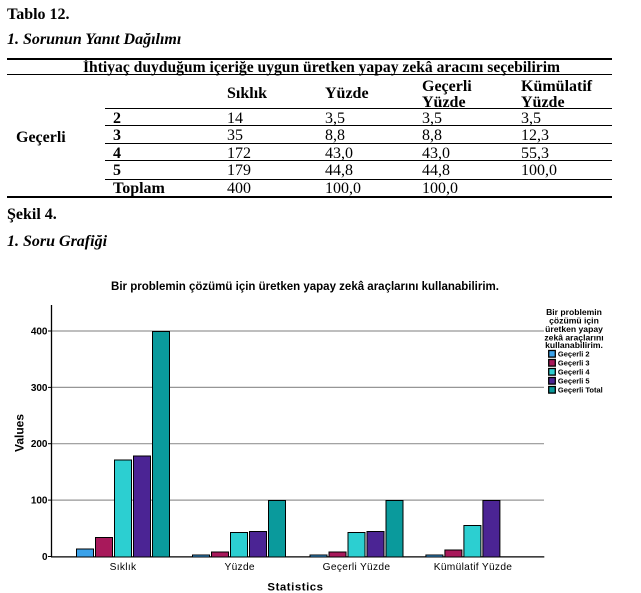  What do you see at coordinates (574, 381) in the screenshot?
I see `svg-text: Geçerli 5` at bounding box center [574, 381].